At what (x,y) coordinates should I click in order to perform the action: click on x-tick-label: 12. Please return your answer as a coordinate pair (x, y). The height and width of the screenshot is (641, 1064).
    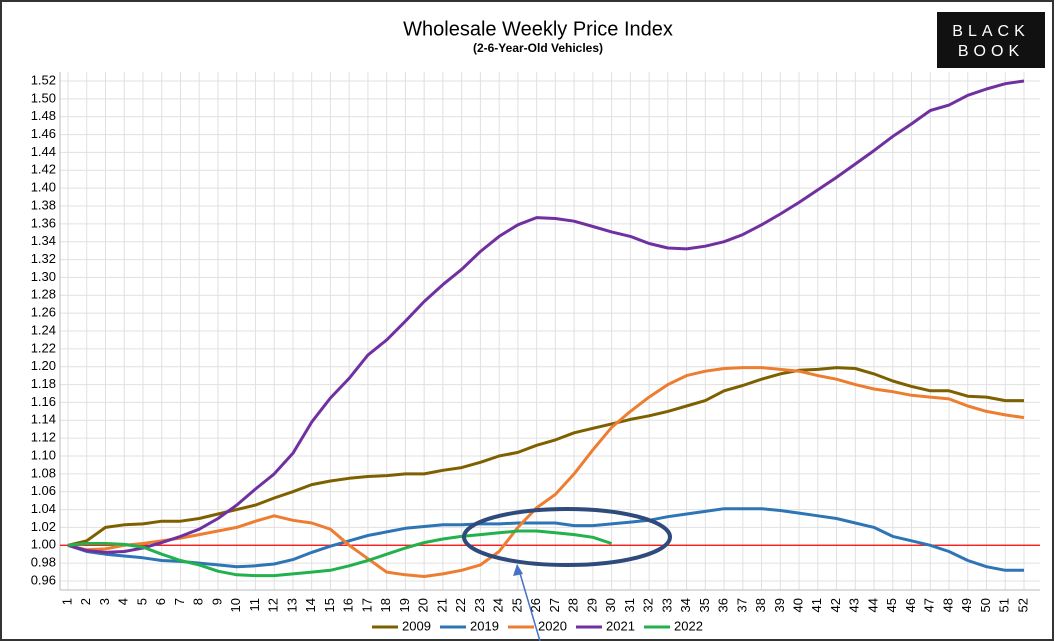
    Looking at the image, I should click on (273, 605).